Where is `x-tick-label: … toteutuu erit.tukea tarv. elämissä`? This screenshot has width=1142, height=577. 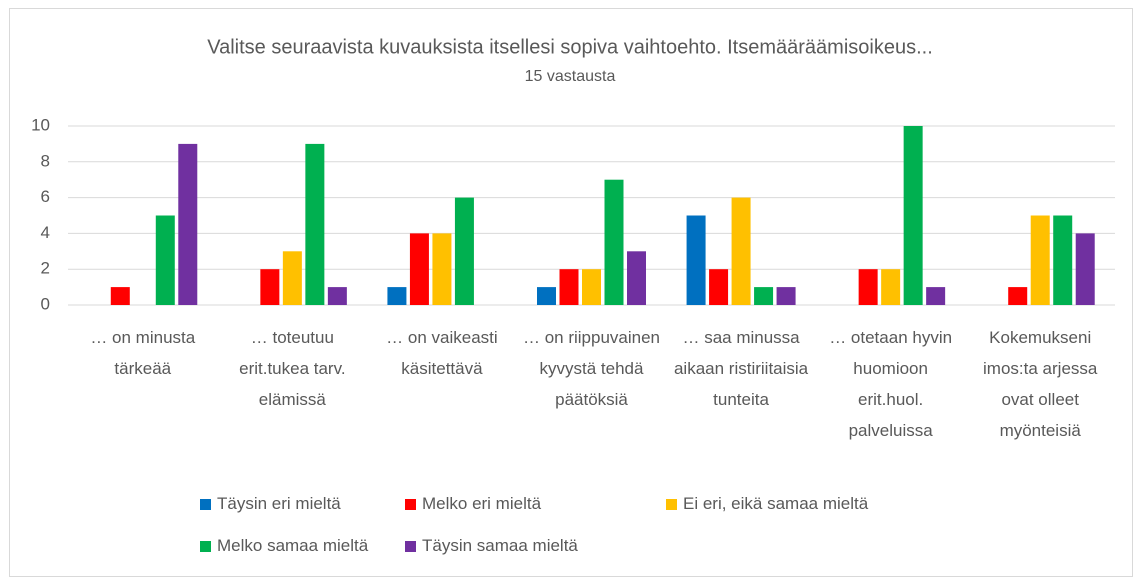 x-tick-label: … toteutuu erit.tukea tarv. elämissä is located at coordinates (292, 368).